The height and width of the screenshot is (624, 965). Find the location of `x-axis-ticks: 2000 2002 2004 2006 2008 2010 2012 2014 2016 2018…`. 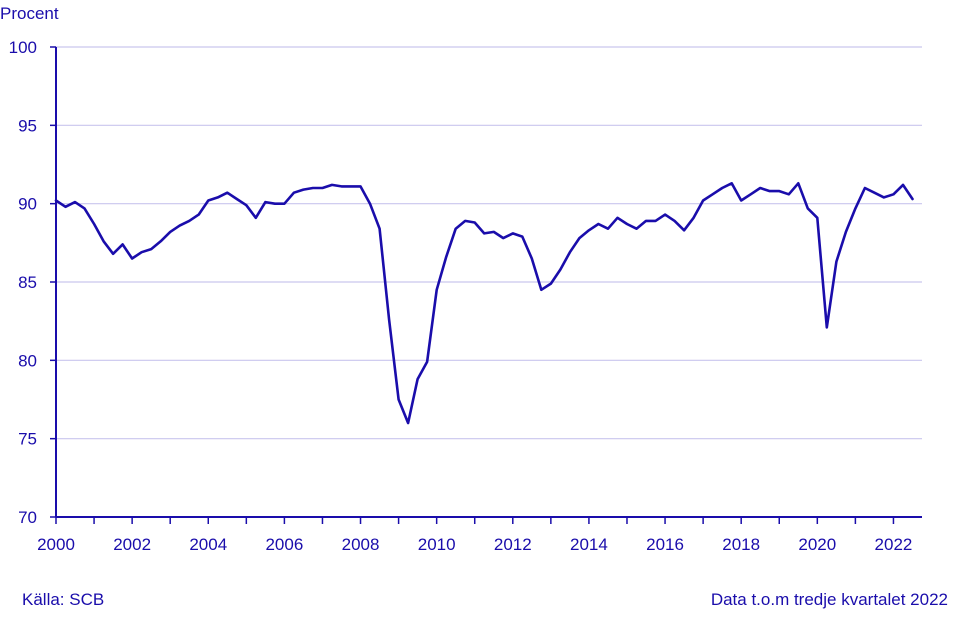

x-axis-ticks: 2000 2002 2004 2006 2008 2010 2012 2014 2016 2018… is located at coordinates (474, 535).